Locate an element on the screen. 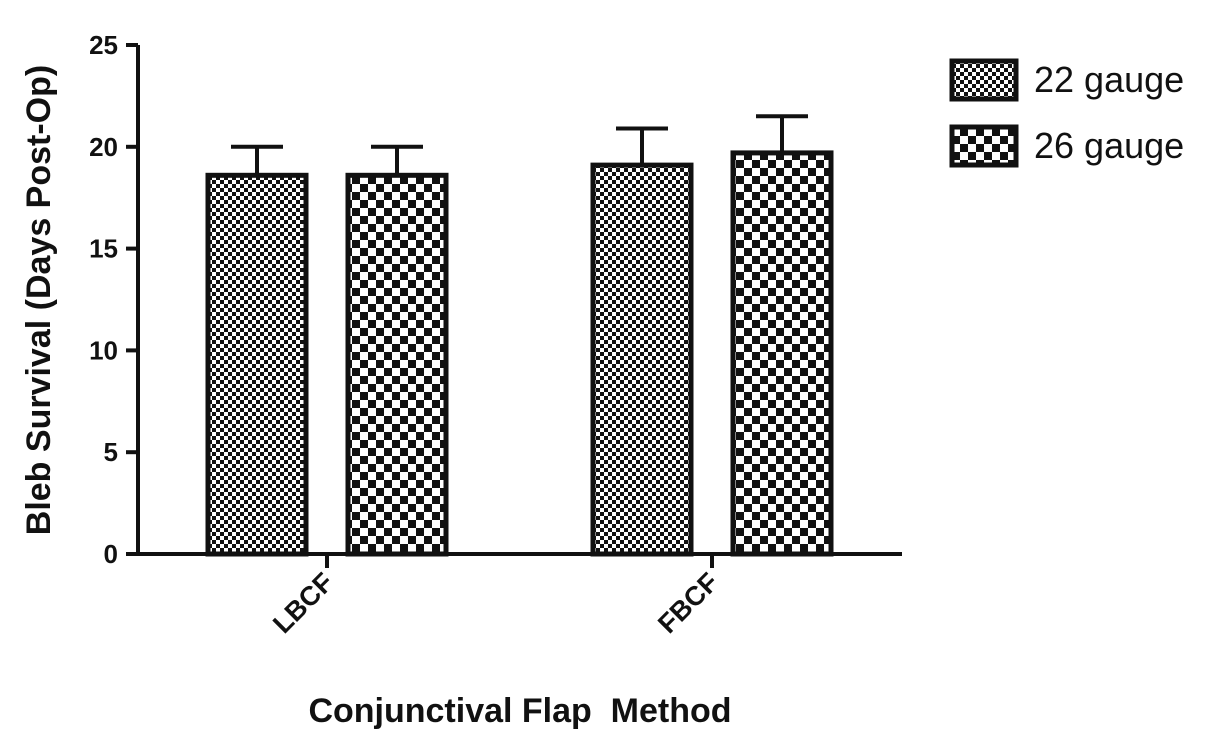  legend-label: 22 gauge is located at coordinates (1109, 79).